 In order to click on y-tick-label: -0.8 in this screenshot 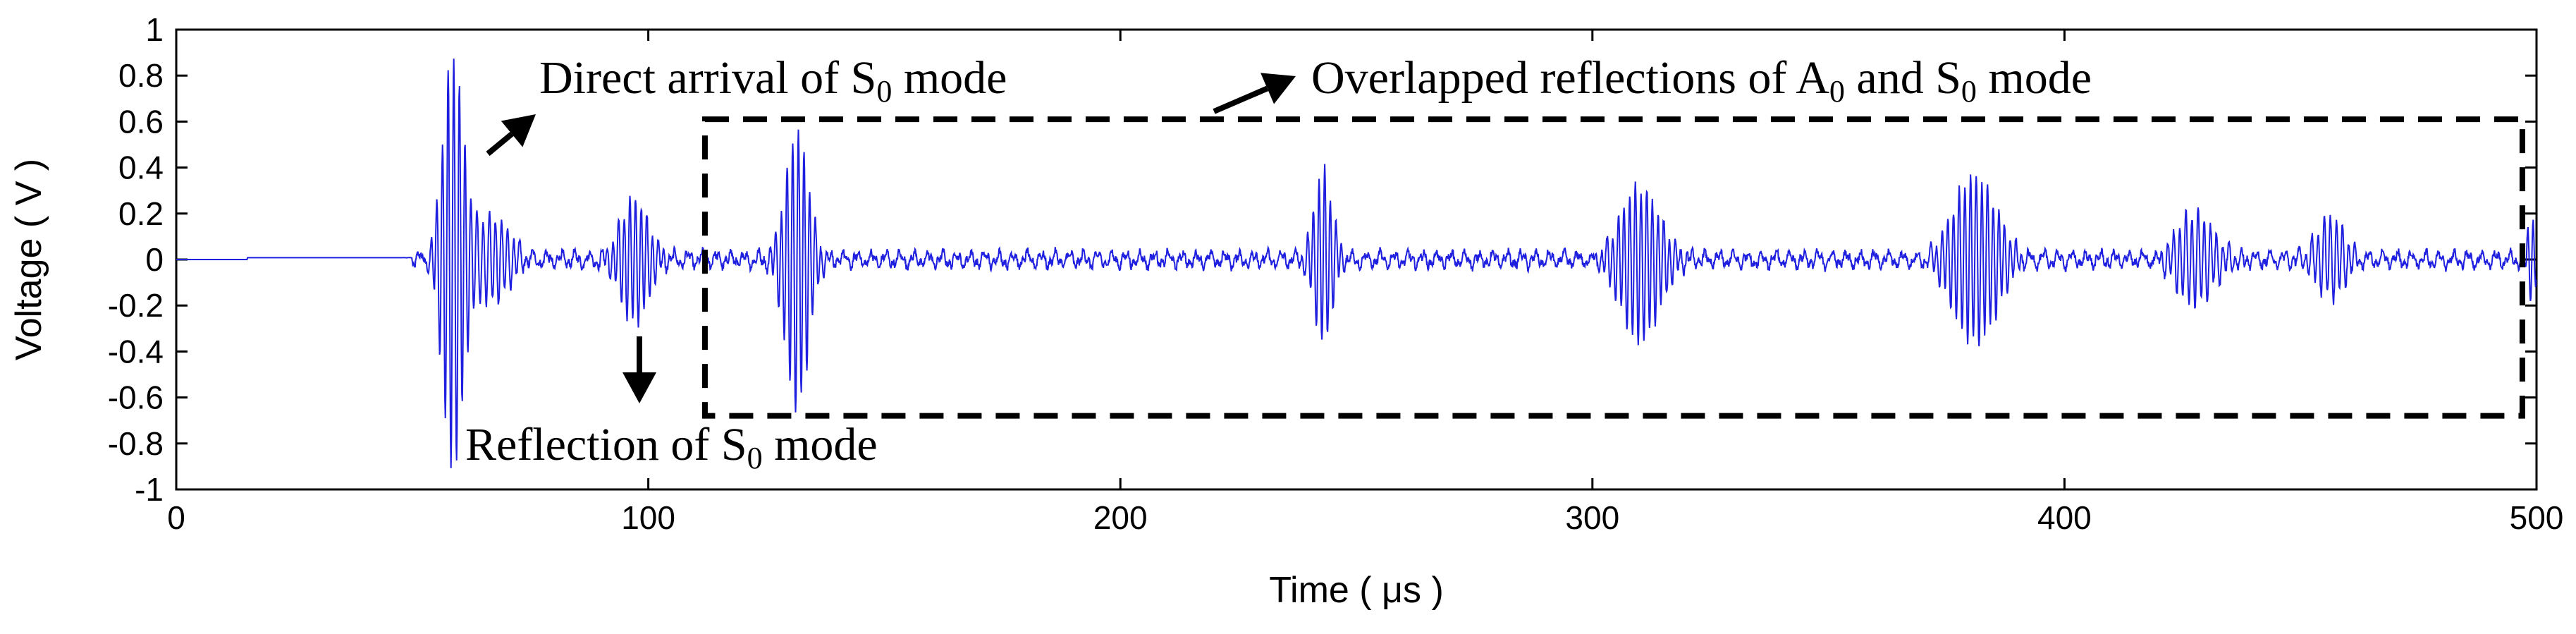, I will do `click(136, 443)`.